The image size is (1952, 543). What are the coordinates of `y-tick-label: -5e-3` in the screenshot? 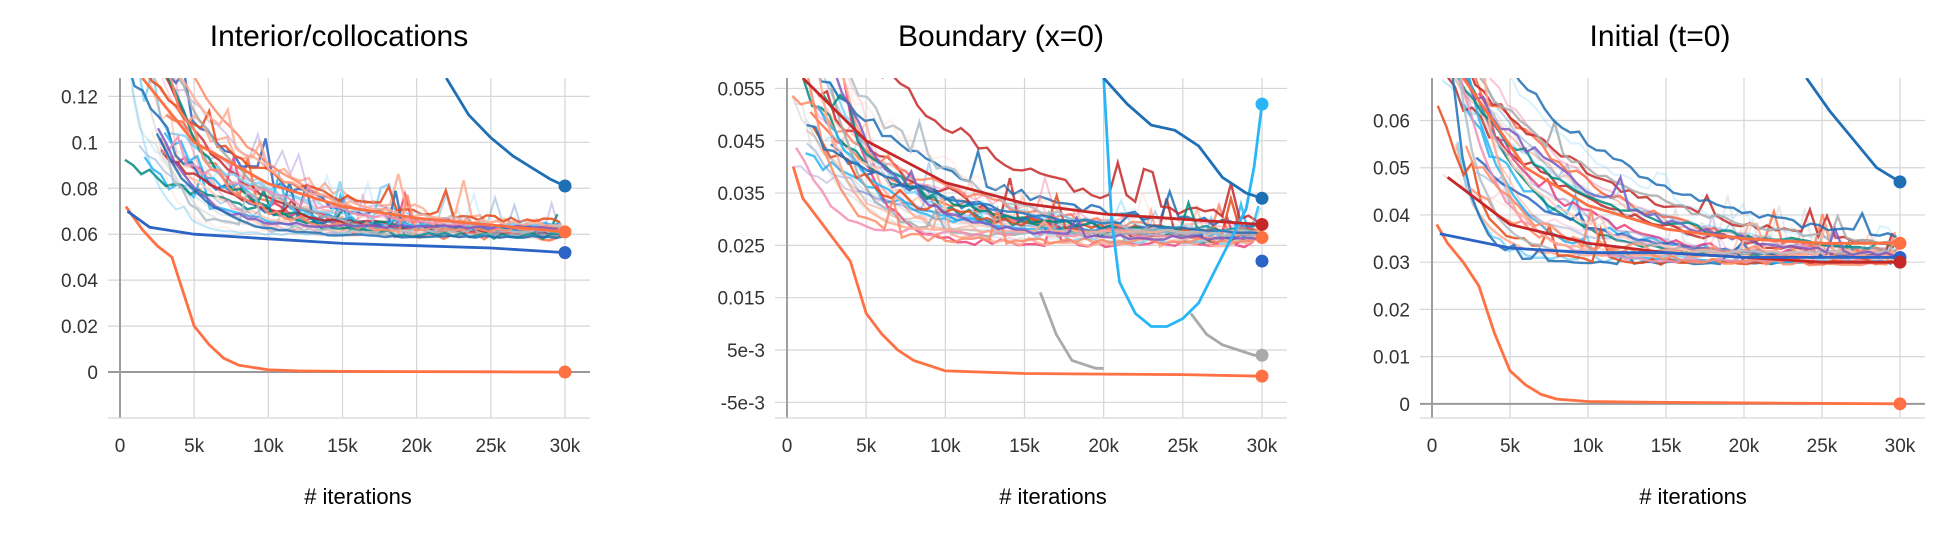 It's located at (743, 403).